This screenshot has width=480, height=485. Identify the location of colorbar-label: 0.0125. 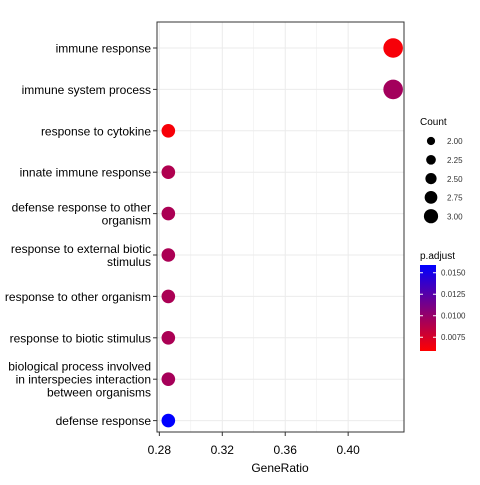
(453, 294).